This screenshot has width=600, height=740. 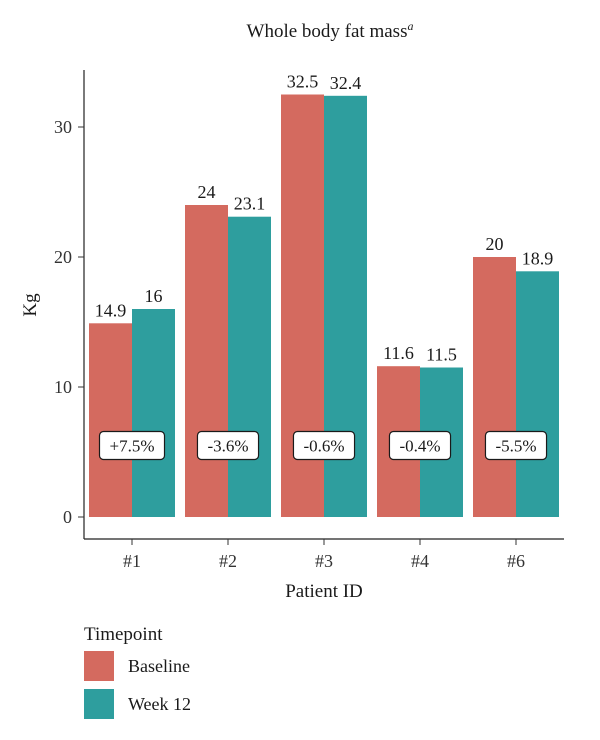 I want to click on data-label: 20, so click(x=495, y=244).